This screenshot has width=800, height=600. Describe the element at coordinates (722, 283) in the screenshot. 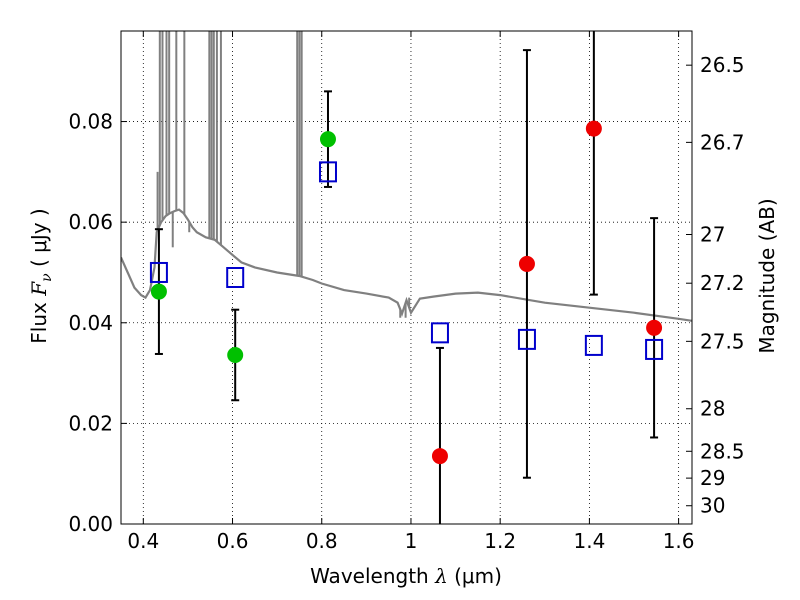

I see `magnitude-tick-label: 27.2` at that location.